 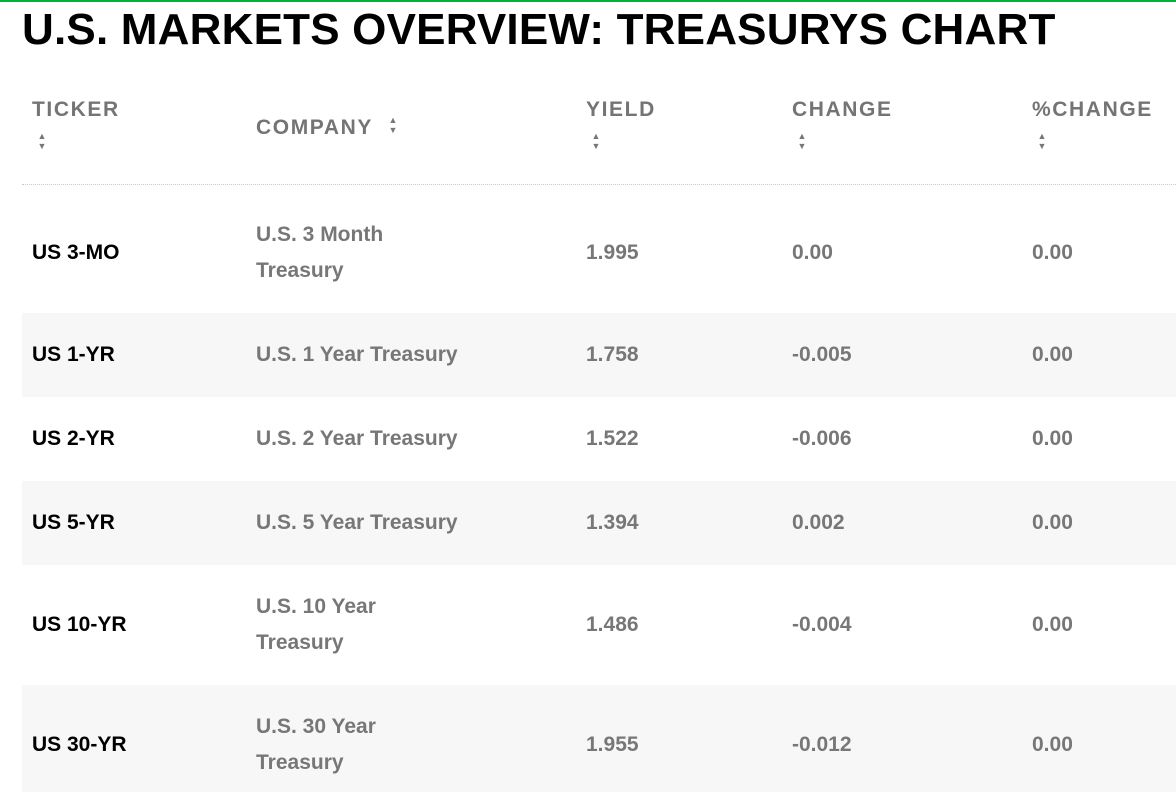 What do you see at coordinates (73, 438) in the screenshot?
I see `ticker-cell: US 2-YR` at bounding box center [73, 438].